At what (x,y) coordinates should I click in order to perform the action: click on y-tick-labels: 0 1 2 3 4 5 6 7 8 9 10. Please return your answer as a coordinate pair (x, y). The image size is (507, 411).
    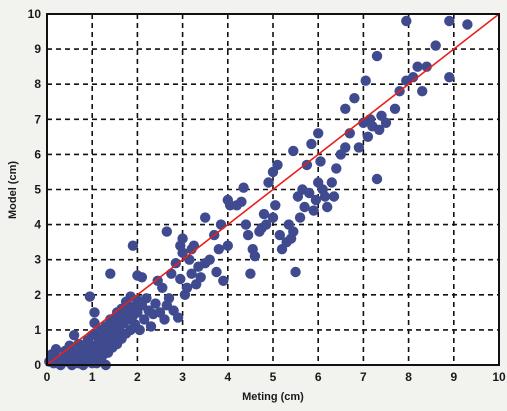
    Looking at the image, I should click on (35, 189).